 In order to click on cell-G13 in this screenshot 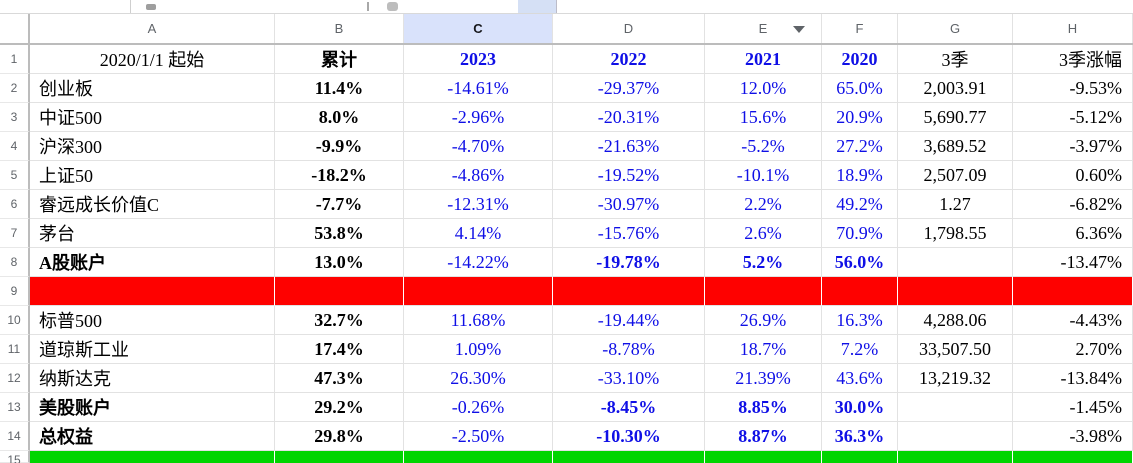, I will do `click(955, 407)`.